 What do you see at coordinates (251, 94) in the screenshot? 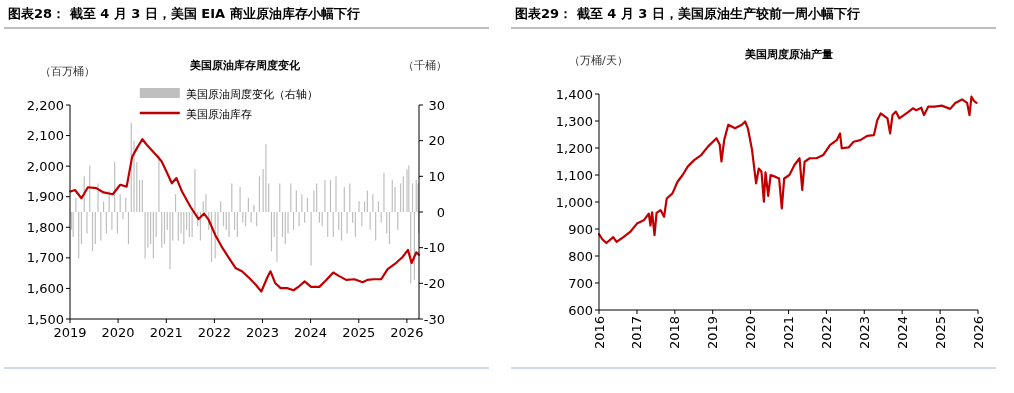
I see `legend-label: 美国原油周度变化（右轴）` at bounding box center [251, 94].